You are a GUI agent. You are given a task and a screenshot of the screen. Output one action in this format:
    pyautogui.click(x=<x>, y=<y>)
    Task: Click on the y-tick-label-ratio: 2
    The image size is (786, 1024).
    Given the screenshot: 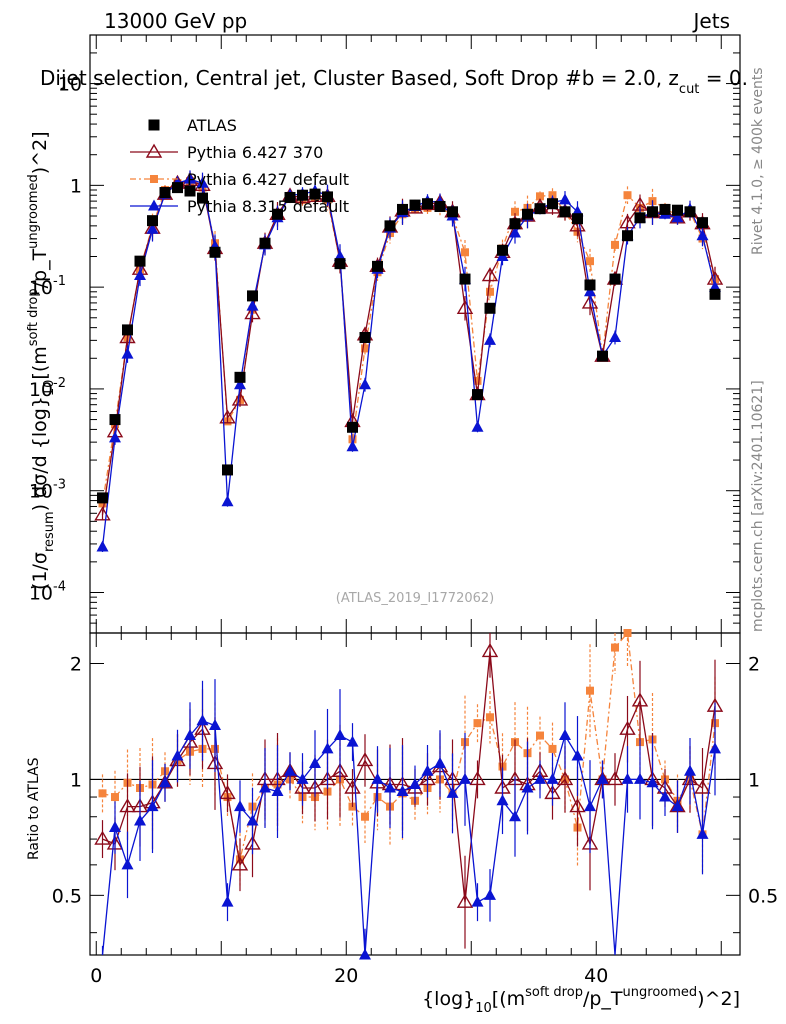 What is the action you would take?
    pyautogui.click(x=76, y=664)
    